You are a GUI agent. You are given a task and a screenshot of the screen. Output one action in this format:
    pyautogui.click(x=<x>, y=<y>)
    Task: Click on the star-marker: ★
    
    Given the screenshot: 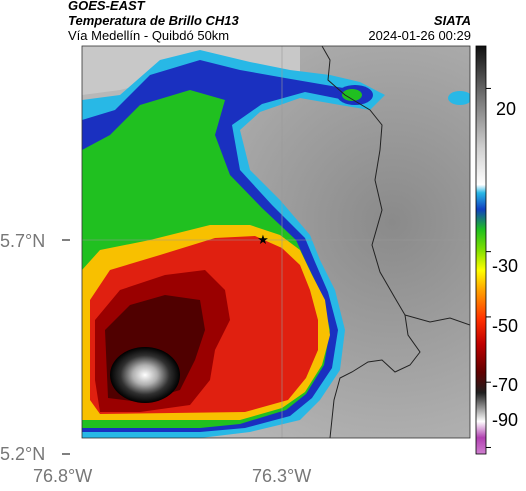 What is the action you would take?
    pyautogui.click(x=263, y=239)
    